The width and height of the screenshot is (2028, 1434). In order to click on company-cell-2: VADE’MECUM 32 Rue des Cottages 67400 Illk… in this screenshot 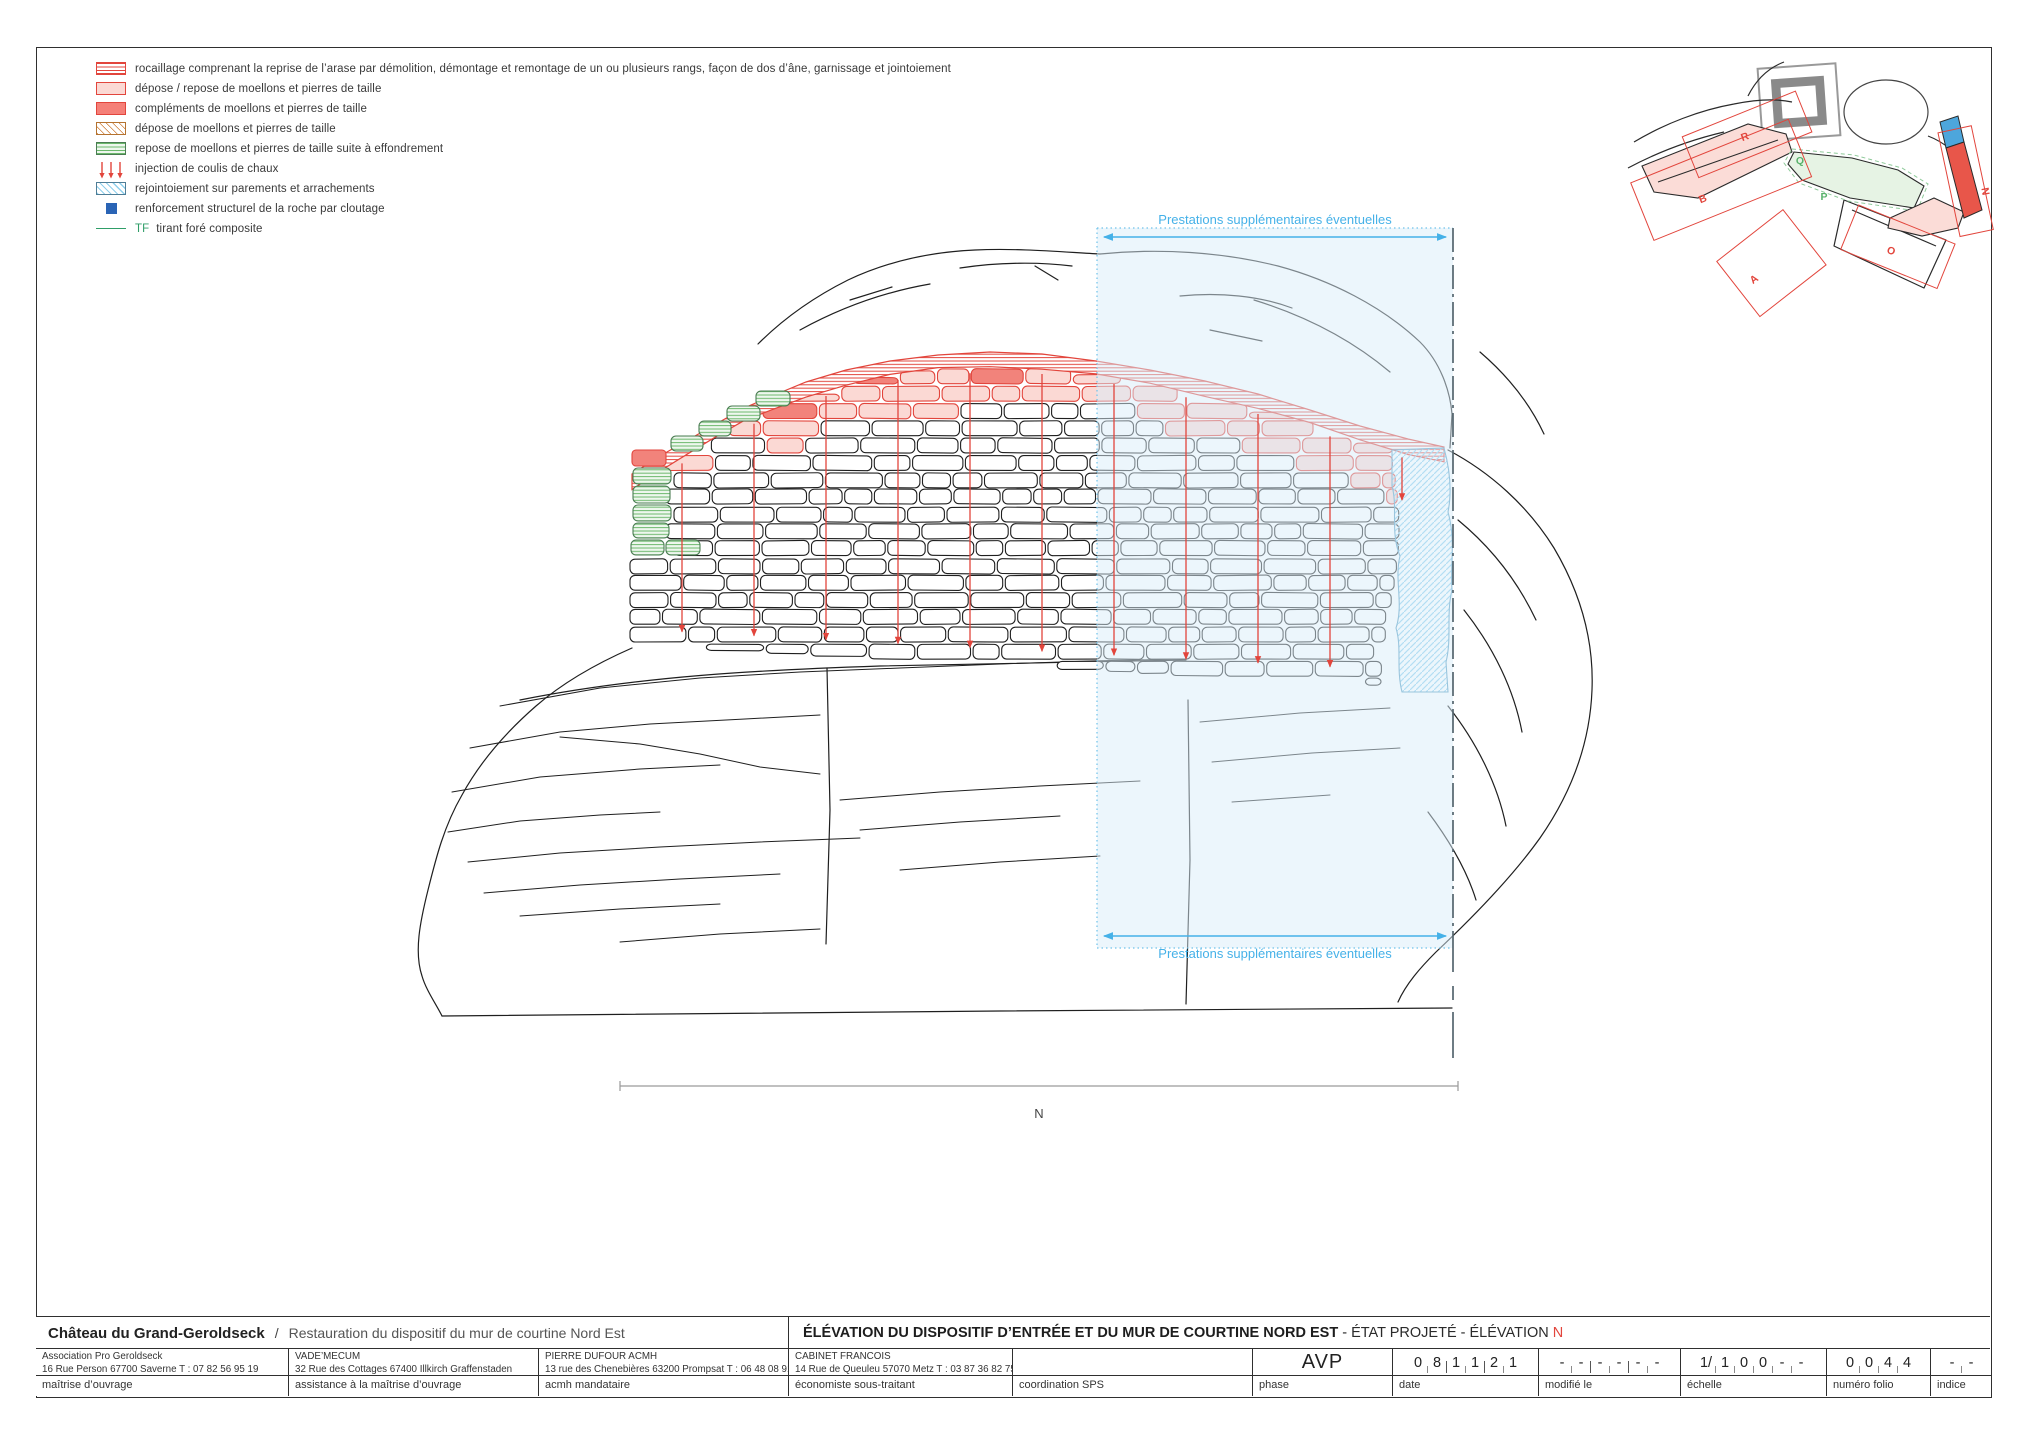, I will do `click(413, 1372)`.